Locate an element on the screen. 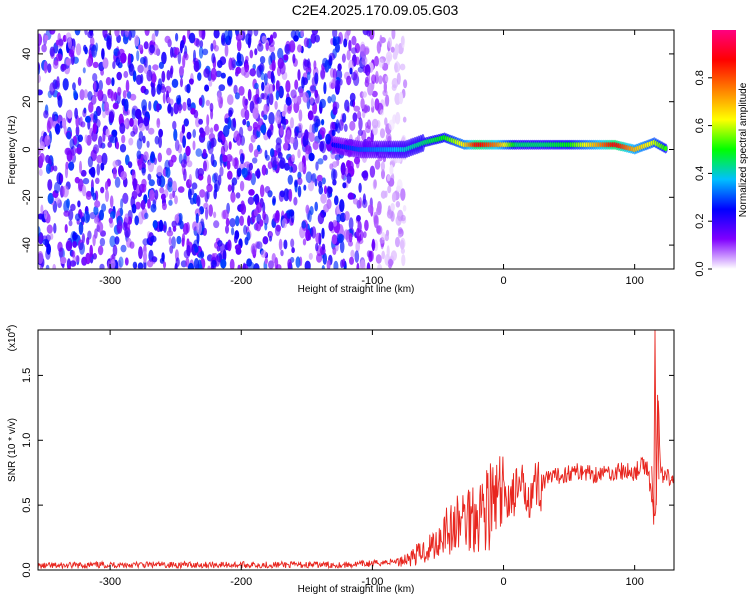 The width and height of the screenshot is (750, 600). colorbar-tick-label: 0.6 is located at coordinates (700, 125).